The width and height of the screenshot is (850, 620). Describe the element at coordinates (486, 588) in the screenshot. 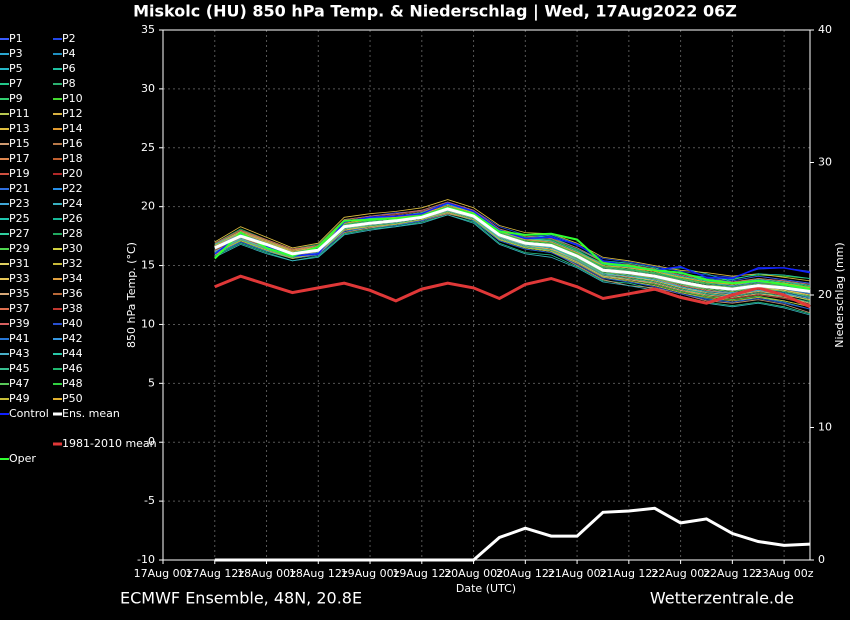

I see `x-axis-label: Date (UTC)` at that location.